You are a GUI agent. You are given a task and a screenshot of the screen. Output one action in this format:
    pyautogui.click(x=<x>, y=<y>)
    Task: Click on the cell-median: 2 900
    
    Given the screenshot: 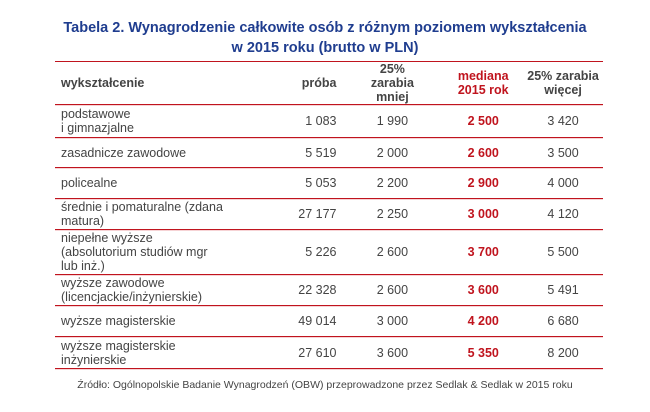 What is the action you would take?
    pyautogui.click(x=483, y=183)
    